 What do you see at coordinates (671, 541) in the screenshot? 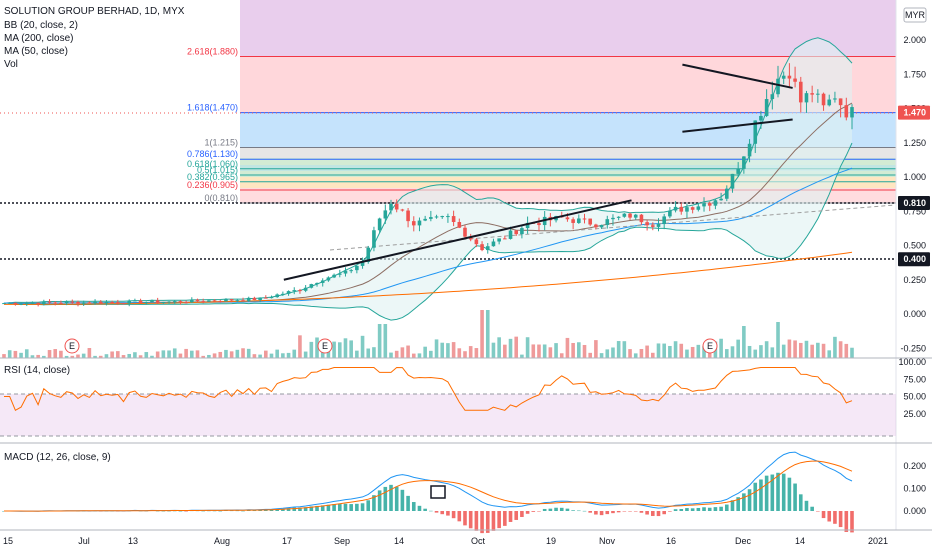
I see `time-tick: 16` at bounding box center [671, 541].